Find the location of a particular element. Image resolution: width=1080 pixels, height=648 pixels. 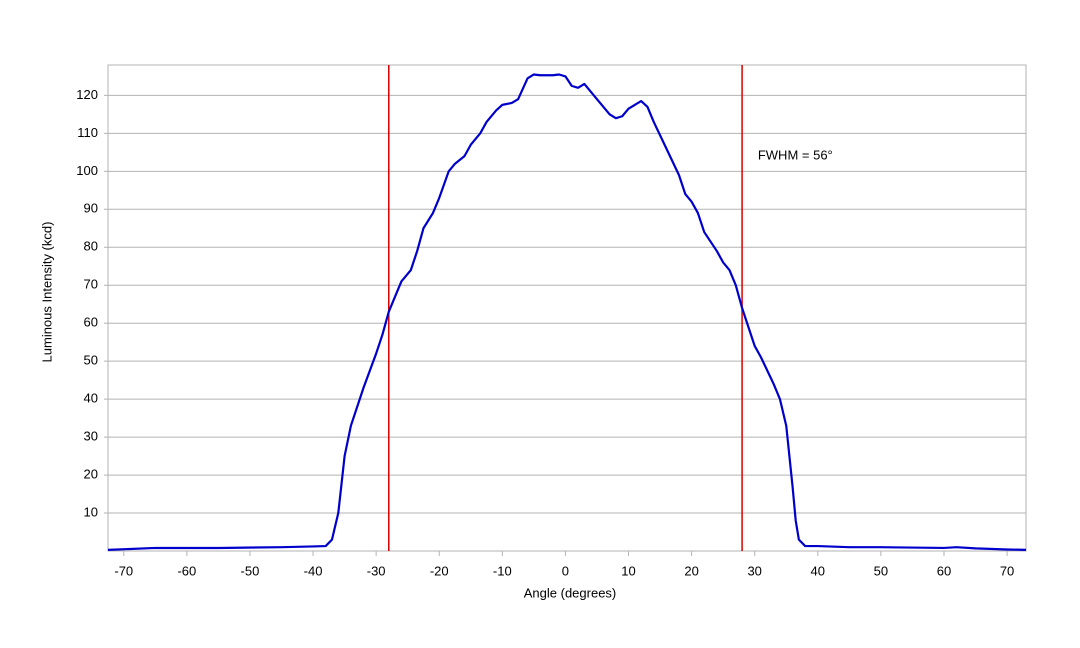

x-tick-label: -60 is located at coordinates (186, 570).